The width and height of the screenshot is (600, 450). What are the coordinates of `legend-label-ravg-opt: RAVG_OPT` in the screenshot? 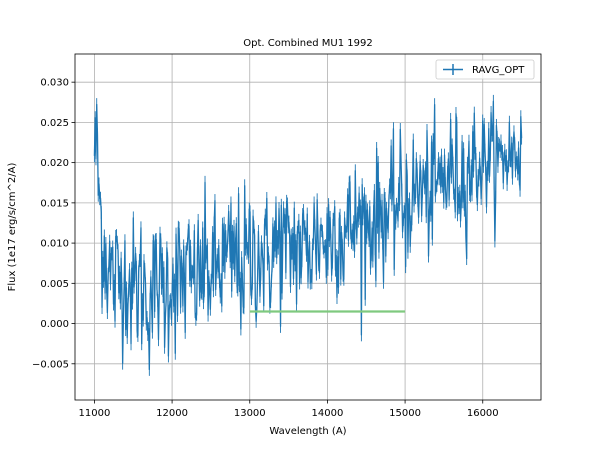 It's located at (498, 70).